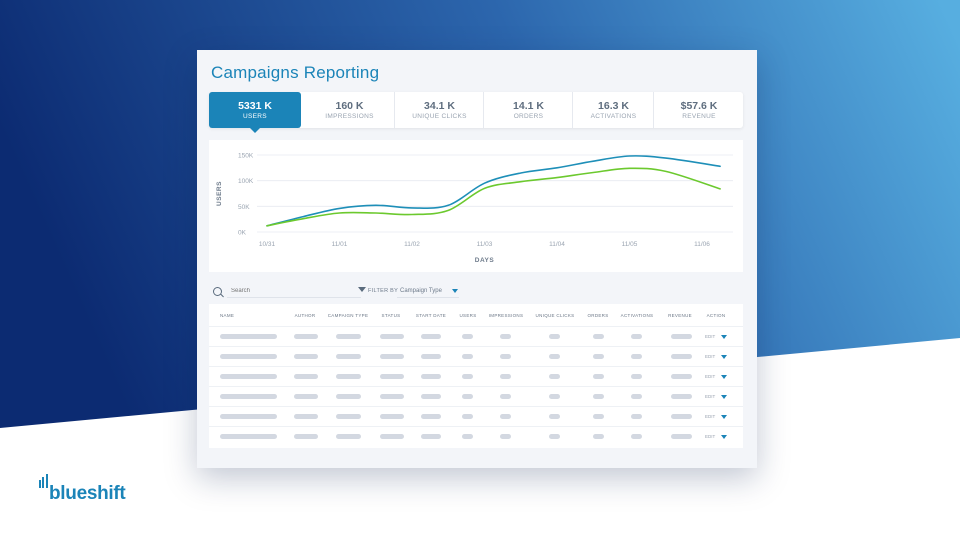 This screenshot has height=540, width=960. Describe the element at coordinates (598, 315) in the screenshot. I see `col-header-orders: ORDERS` at that location.